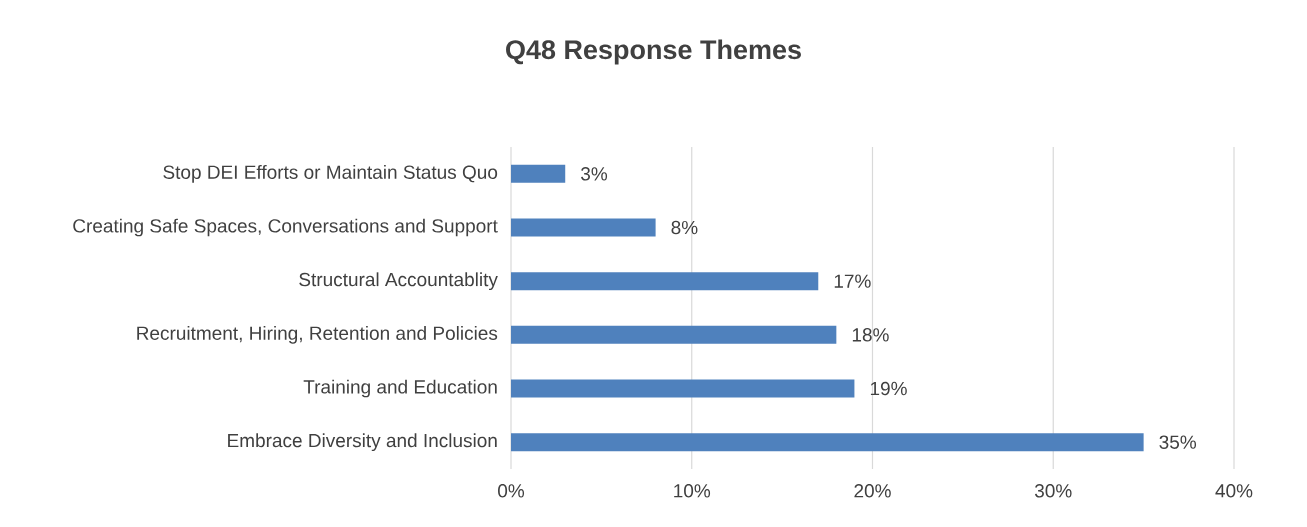 Image resolution: width=1307 pixels, height=527 pixels. What do you see at coordinates (1234, 491) in the screenshot?
I see `x-tick-label: 40%` at bounding box center [1234, 491].